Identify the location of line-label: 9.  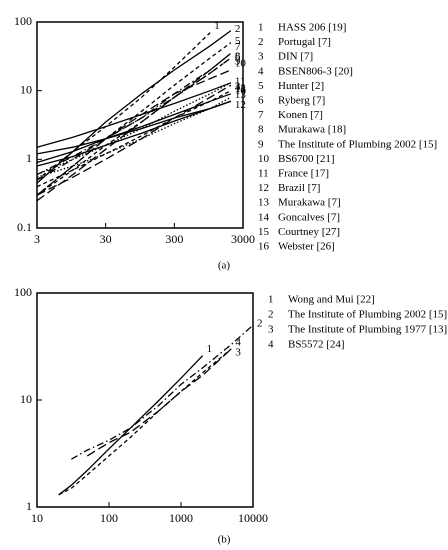
(238, 61).